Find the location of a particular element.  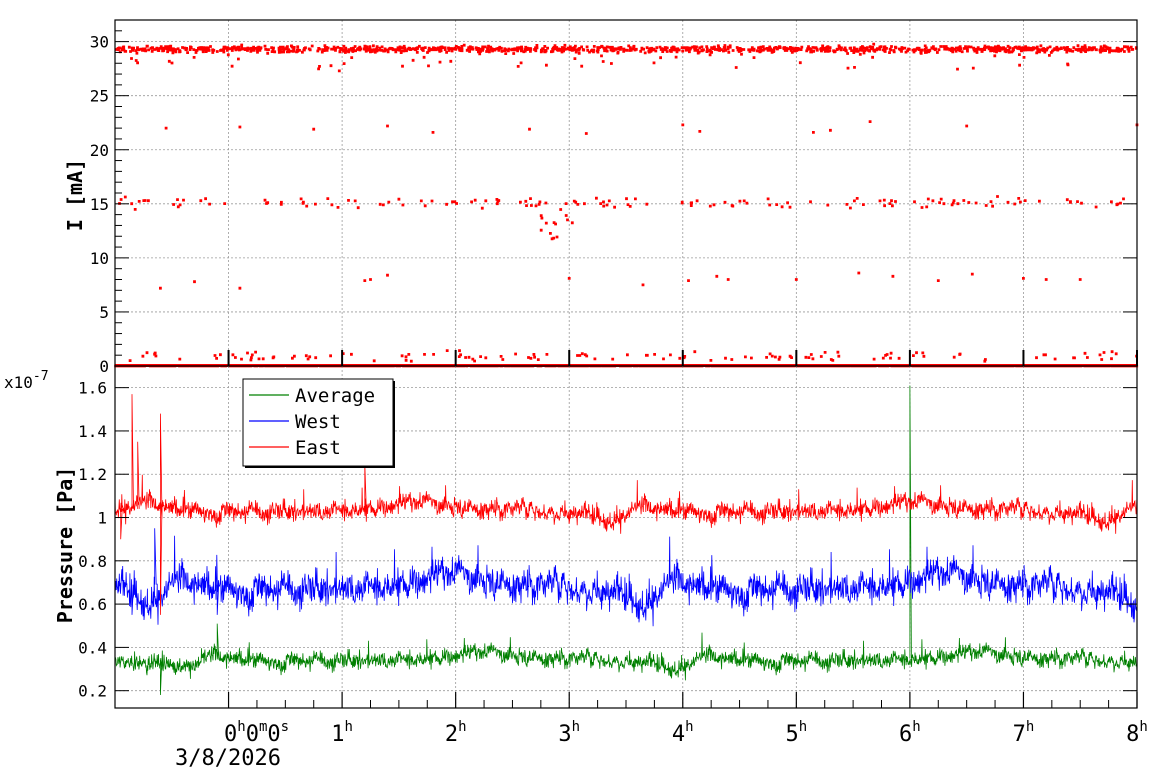

current-axis-label: I [mA] is located at coordinates (75, 195).